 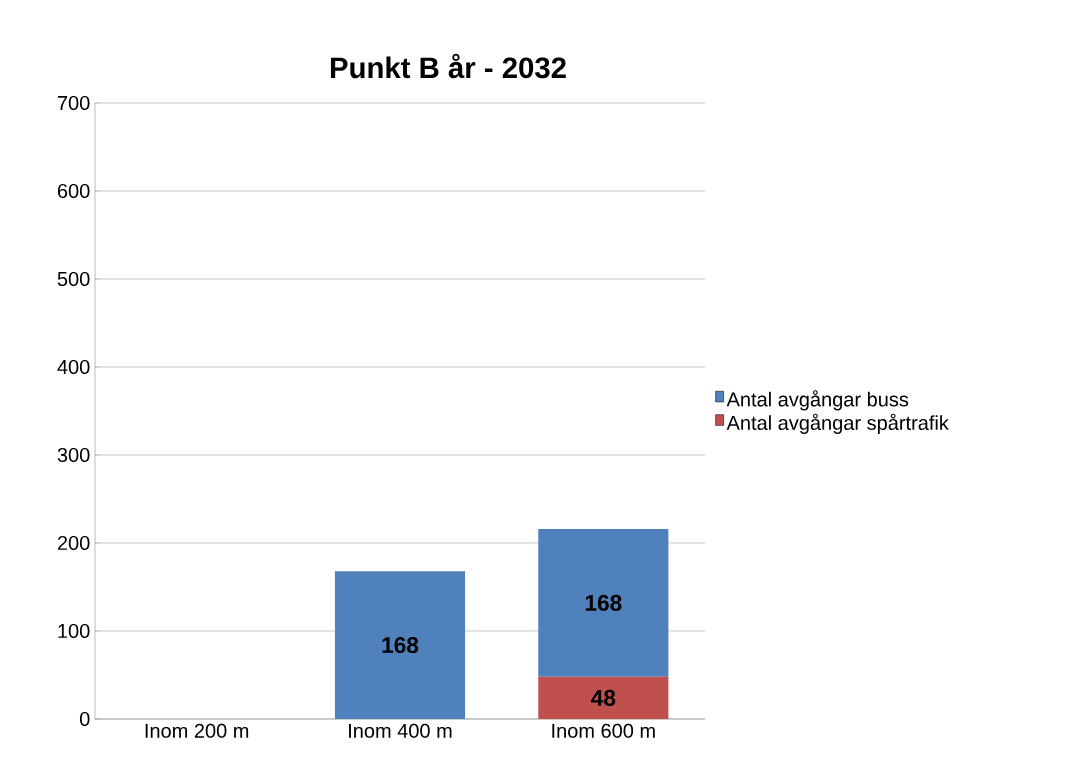 What do you see at coordinates (73, 455) in the screenshot?
I see `y-tick-label: 300` at bounding box center [73, 455].